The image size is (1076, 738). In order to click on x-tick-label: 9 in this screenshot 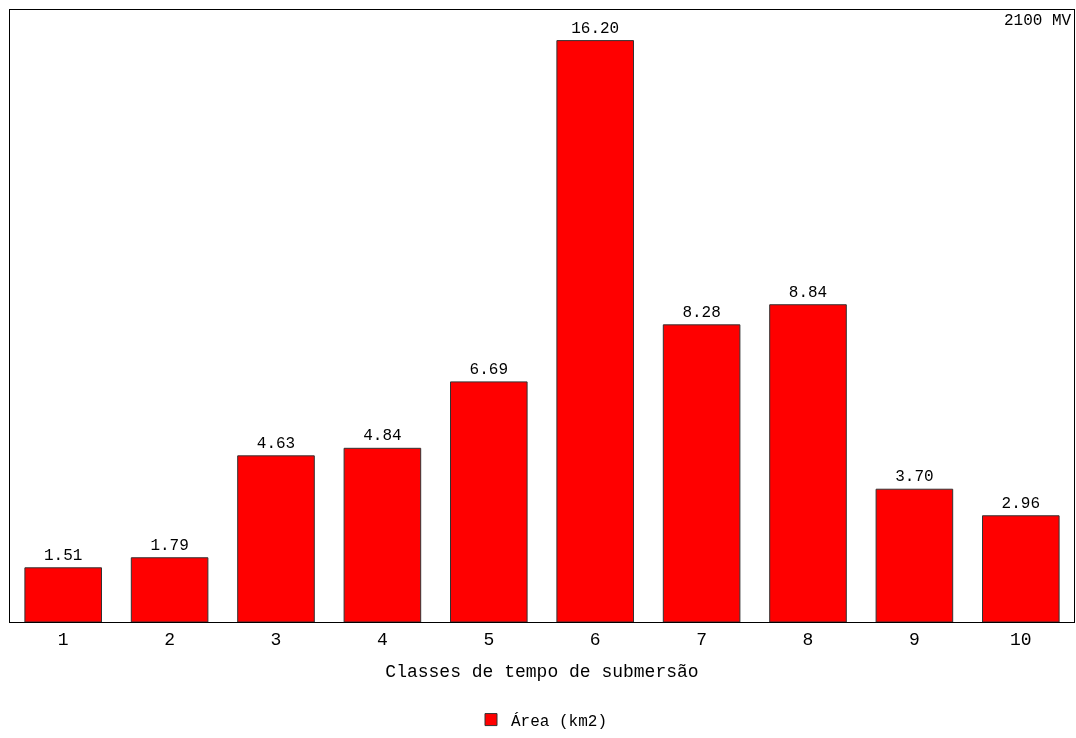, I will do `click(914, 639)`.